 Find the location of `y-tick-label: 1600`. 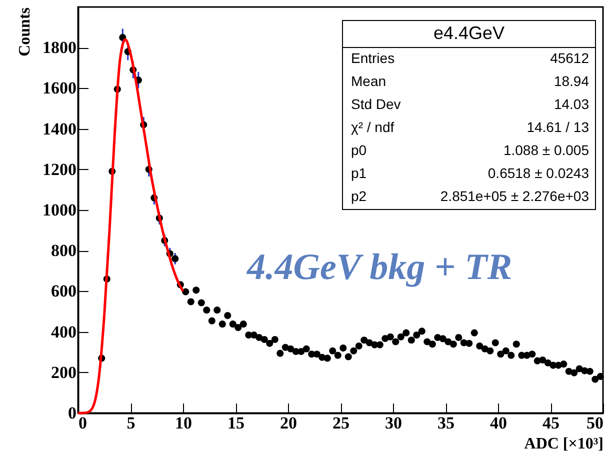

y-tick-label: 1600 is located at coordinates (59, 88).